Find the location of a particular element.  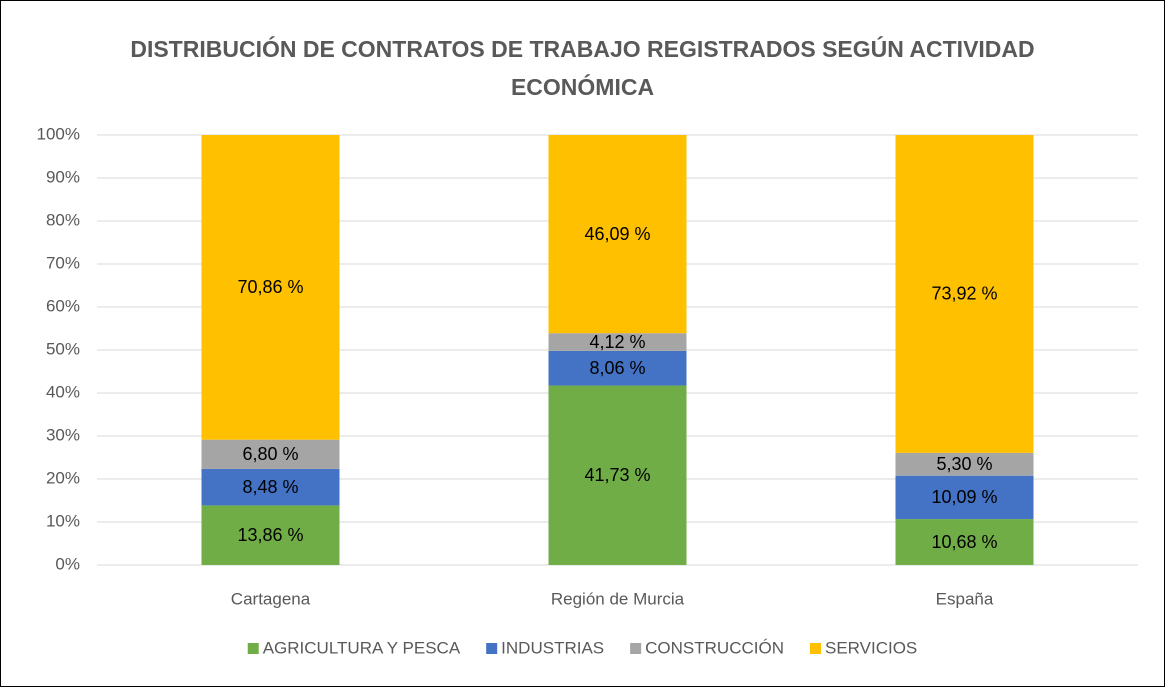

data-label: 13,86 % is located at coordinates (270, 535).